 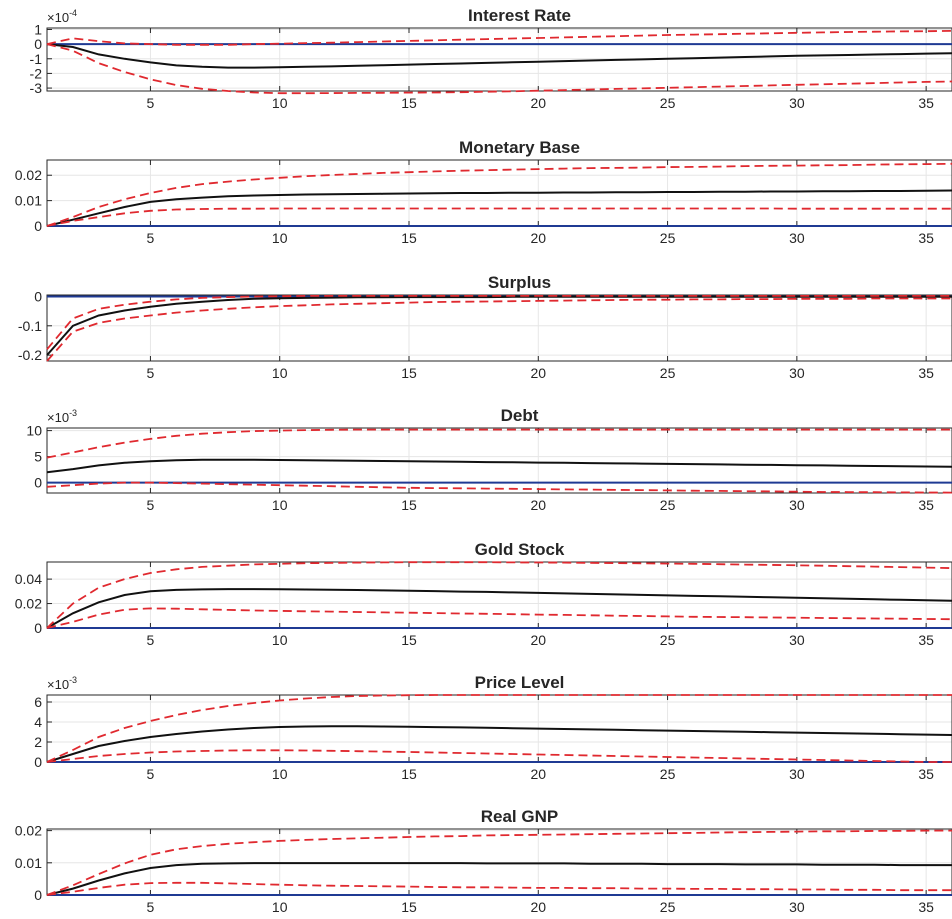 I want to click on y-tick-label: 2, so click(x=38, y=742).